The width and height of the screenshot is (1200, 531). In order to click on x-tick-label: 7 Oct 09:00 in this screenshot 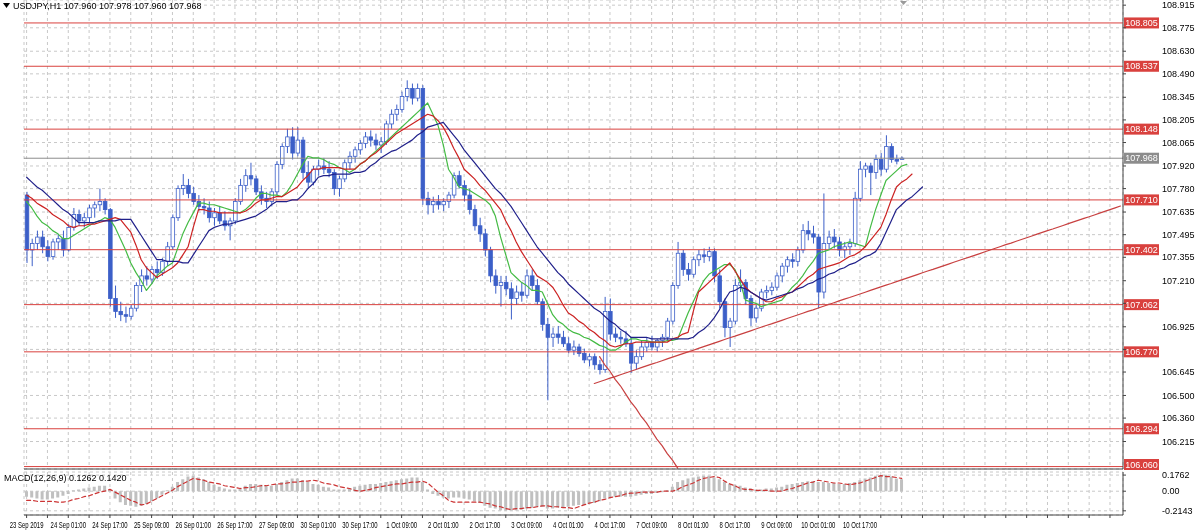, I will do `click(651, 525)`.